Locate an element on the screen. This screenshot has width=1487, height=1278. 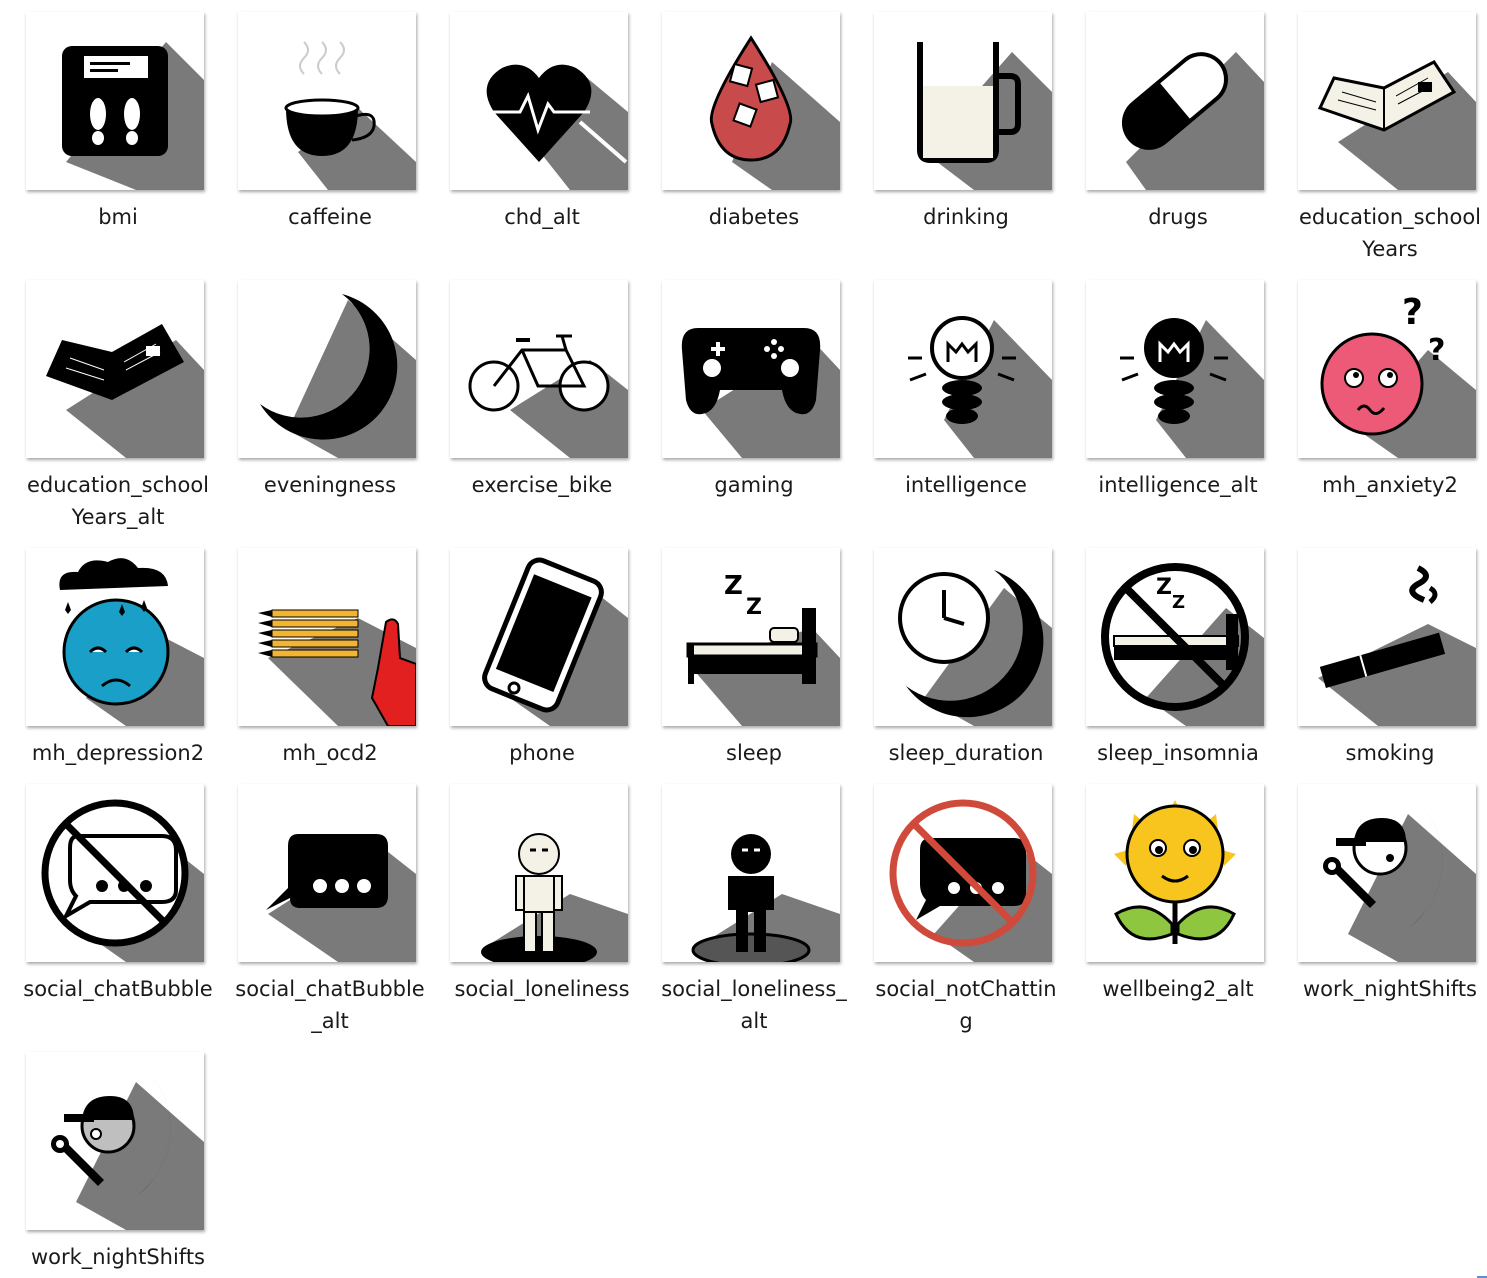
file-label: intelligence is located at coordinates (966, 485).